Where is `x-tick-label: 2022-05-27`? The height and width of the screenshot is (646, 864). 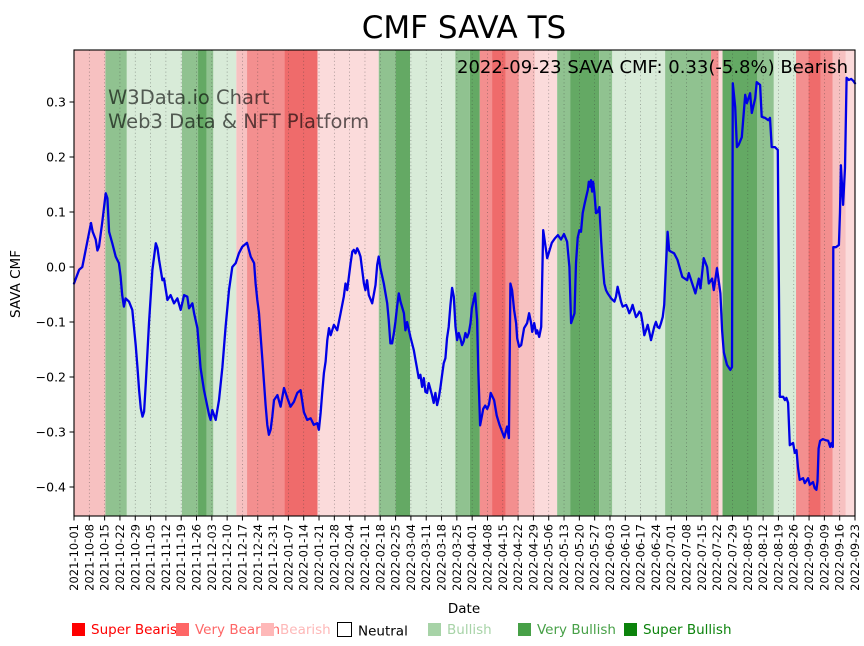 x-tick-label: 2022-05-27 is located at coordinates (595, 557).